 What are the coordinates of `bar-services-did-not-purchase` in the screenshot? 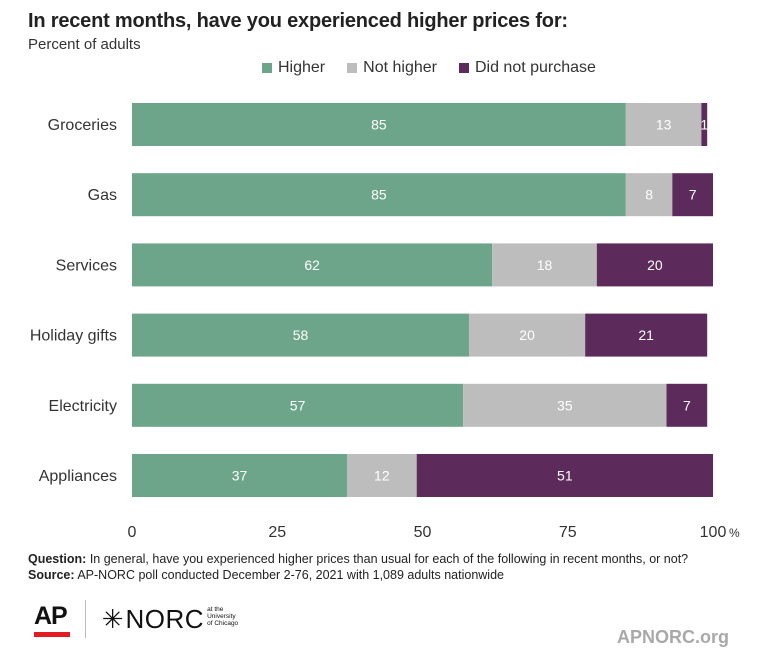 It's located at (654, 265).